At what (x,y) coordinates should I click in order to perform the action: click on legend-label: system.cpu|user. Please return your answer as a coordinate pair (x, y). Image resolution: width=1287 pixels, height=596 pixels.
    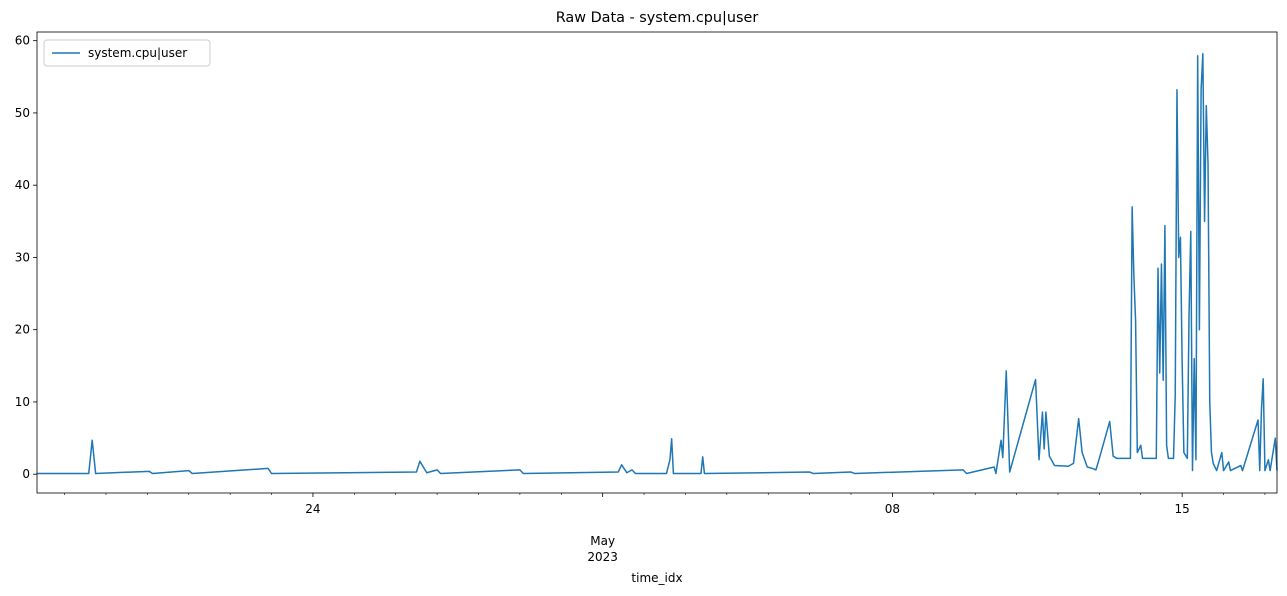
    Looking at the image, I should click on (137, 53).